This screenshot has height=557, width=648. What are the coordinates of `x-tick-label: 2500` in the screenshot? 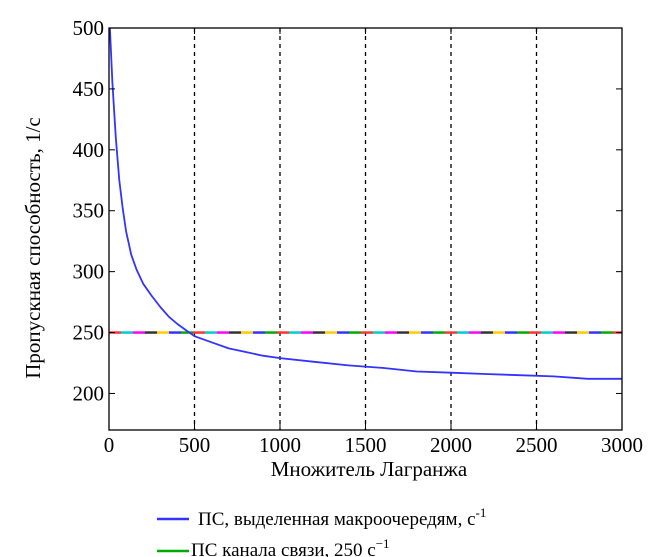 It's located at (537, 445).